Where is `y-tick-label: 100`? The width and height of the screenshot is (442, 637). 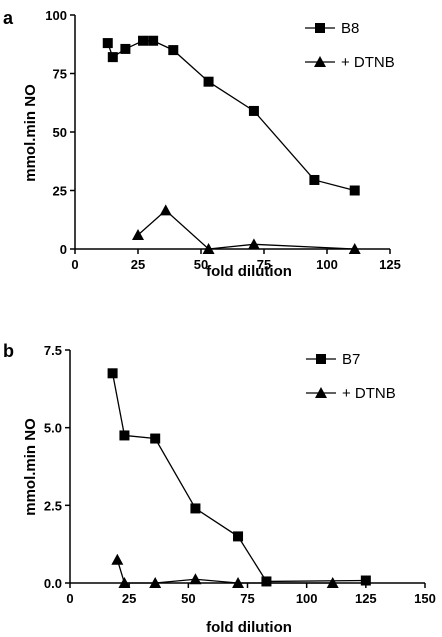 y-tick-label: 100 is located at coordinates (56, 15).